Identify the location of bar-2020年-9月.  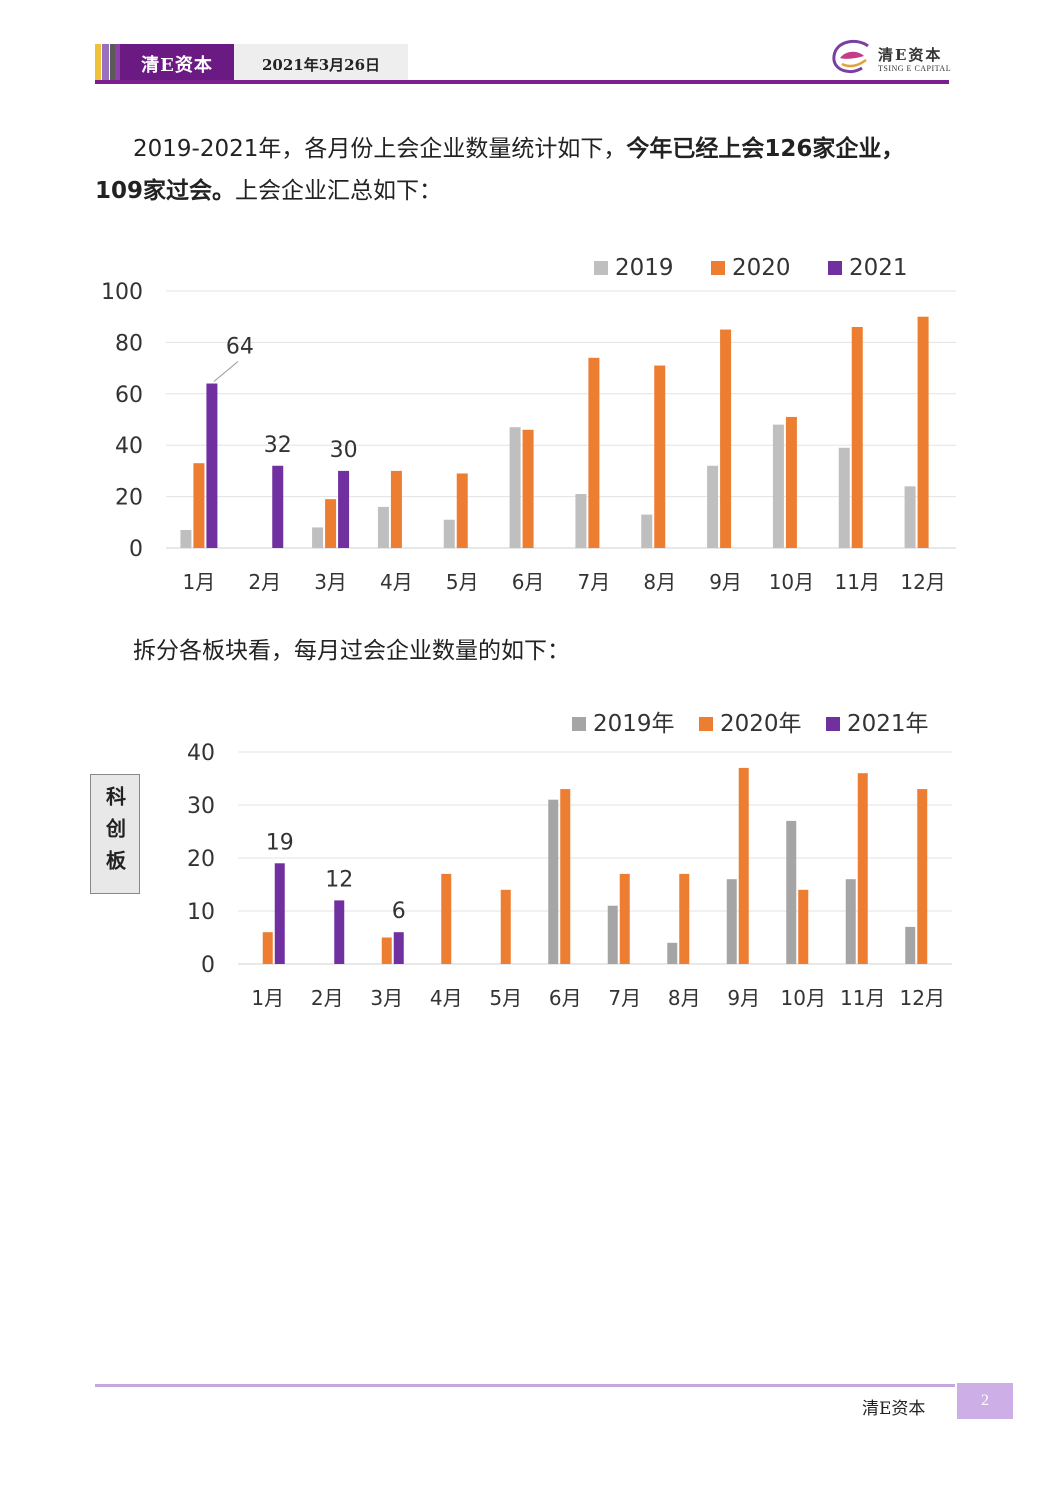
(743, 865).